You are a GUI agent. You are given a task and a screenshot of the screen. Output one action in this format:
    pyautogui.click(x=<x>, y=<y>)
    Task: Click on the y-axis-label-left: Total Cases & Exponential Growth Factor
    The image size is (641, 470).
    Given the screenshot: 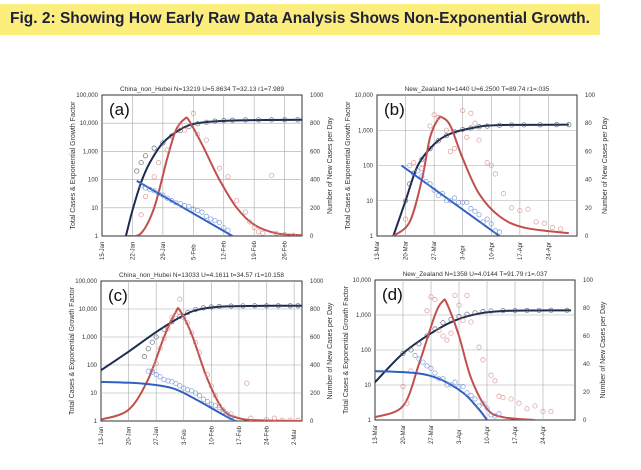 What is the action you would take?
    pyautogui.click(x=72, y=350)
    